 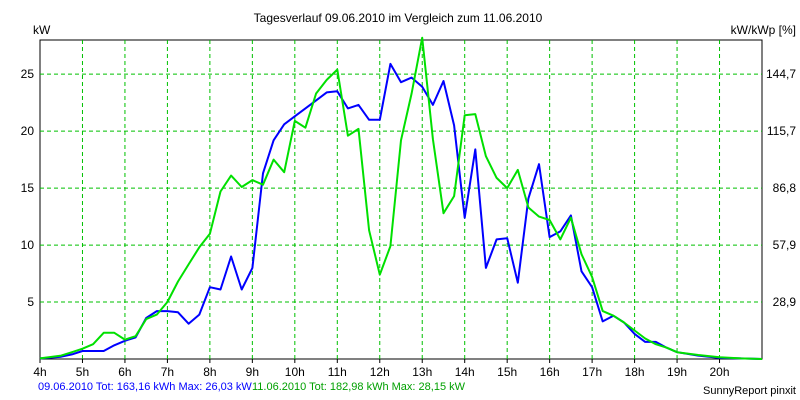 What do you see at coordinates (507, 372) in the screenshot?
I see `x-tick-label: 15h` at bounding box center [507, 372].